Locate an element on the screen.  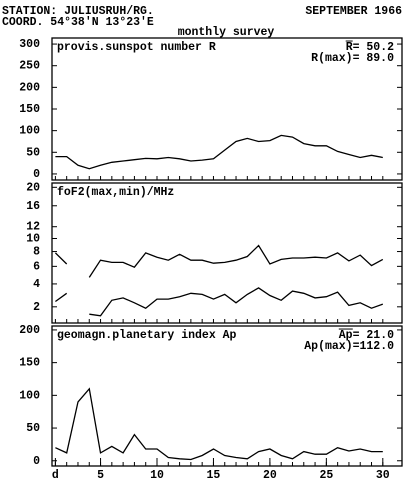
annotation: Ap(max)=112.0 is located at coordinates (349, 346).